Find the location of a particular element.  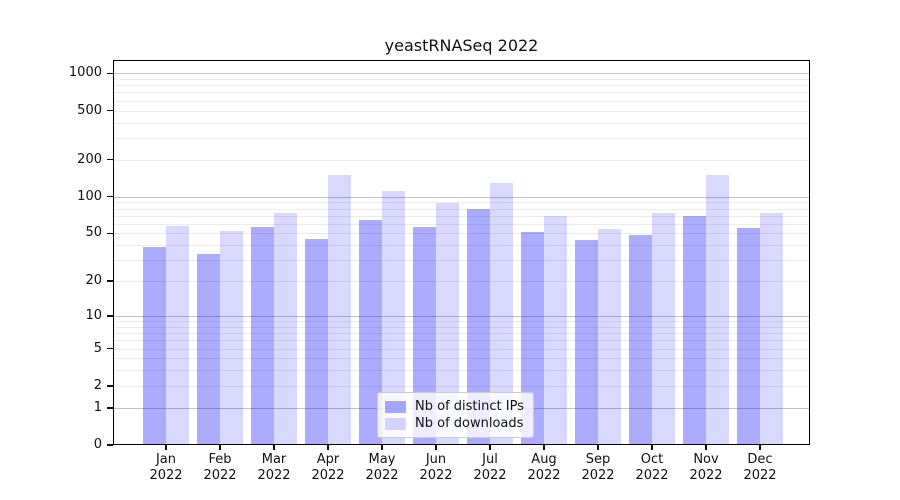

chart-title: yeastRNASeq 2022 is located at coordinates (461, 45).